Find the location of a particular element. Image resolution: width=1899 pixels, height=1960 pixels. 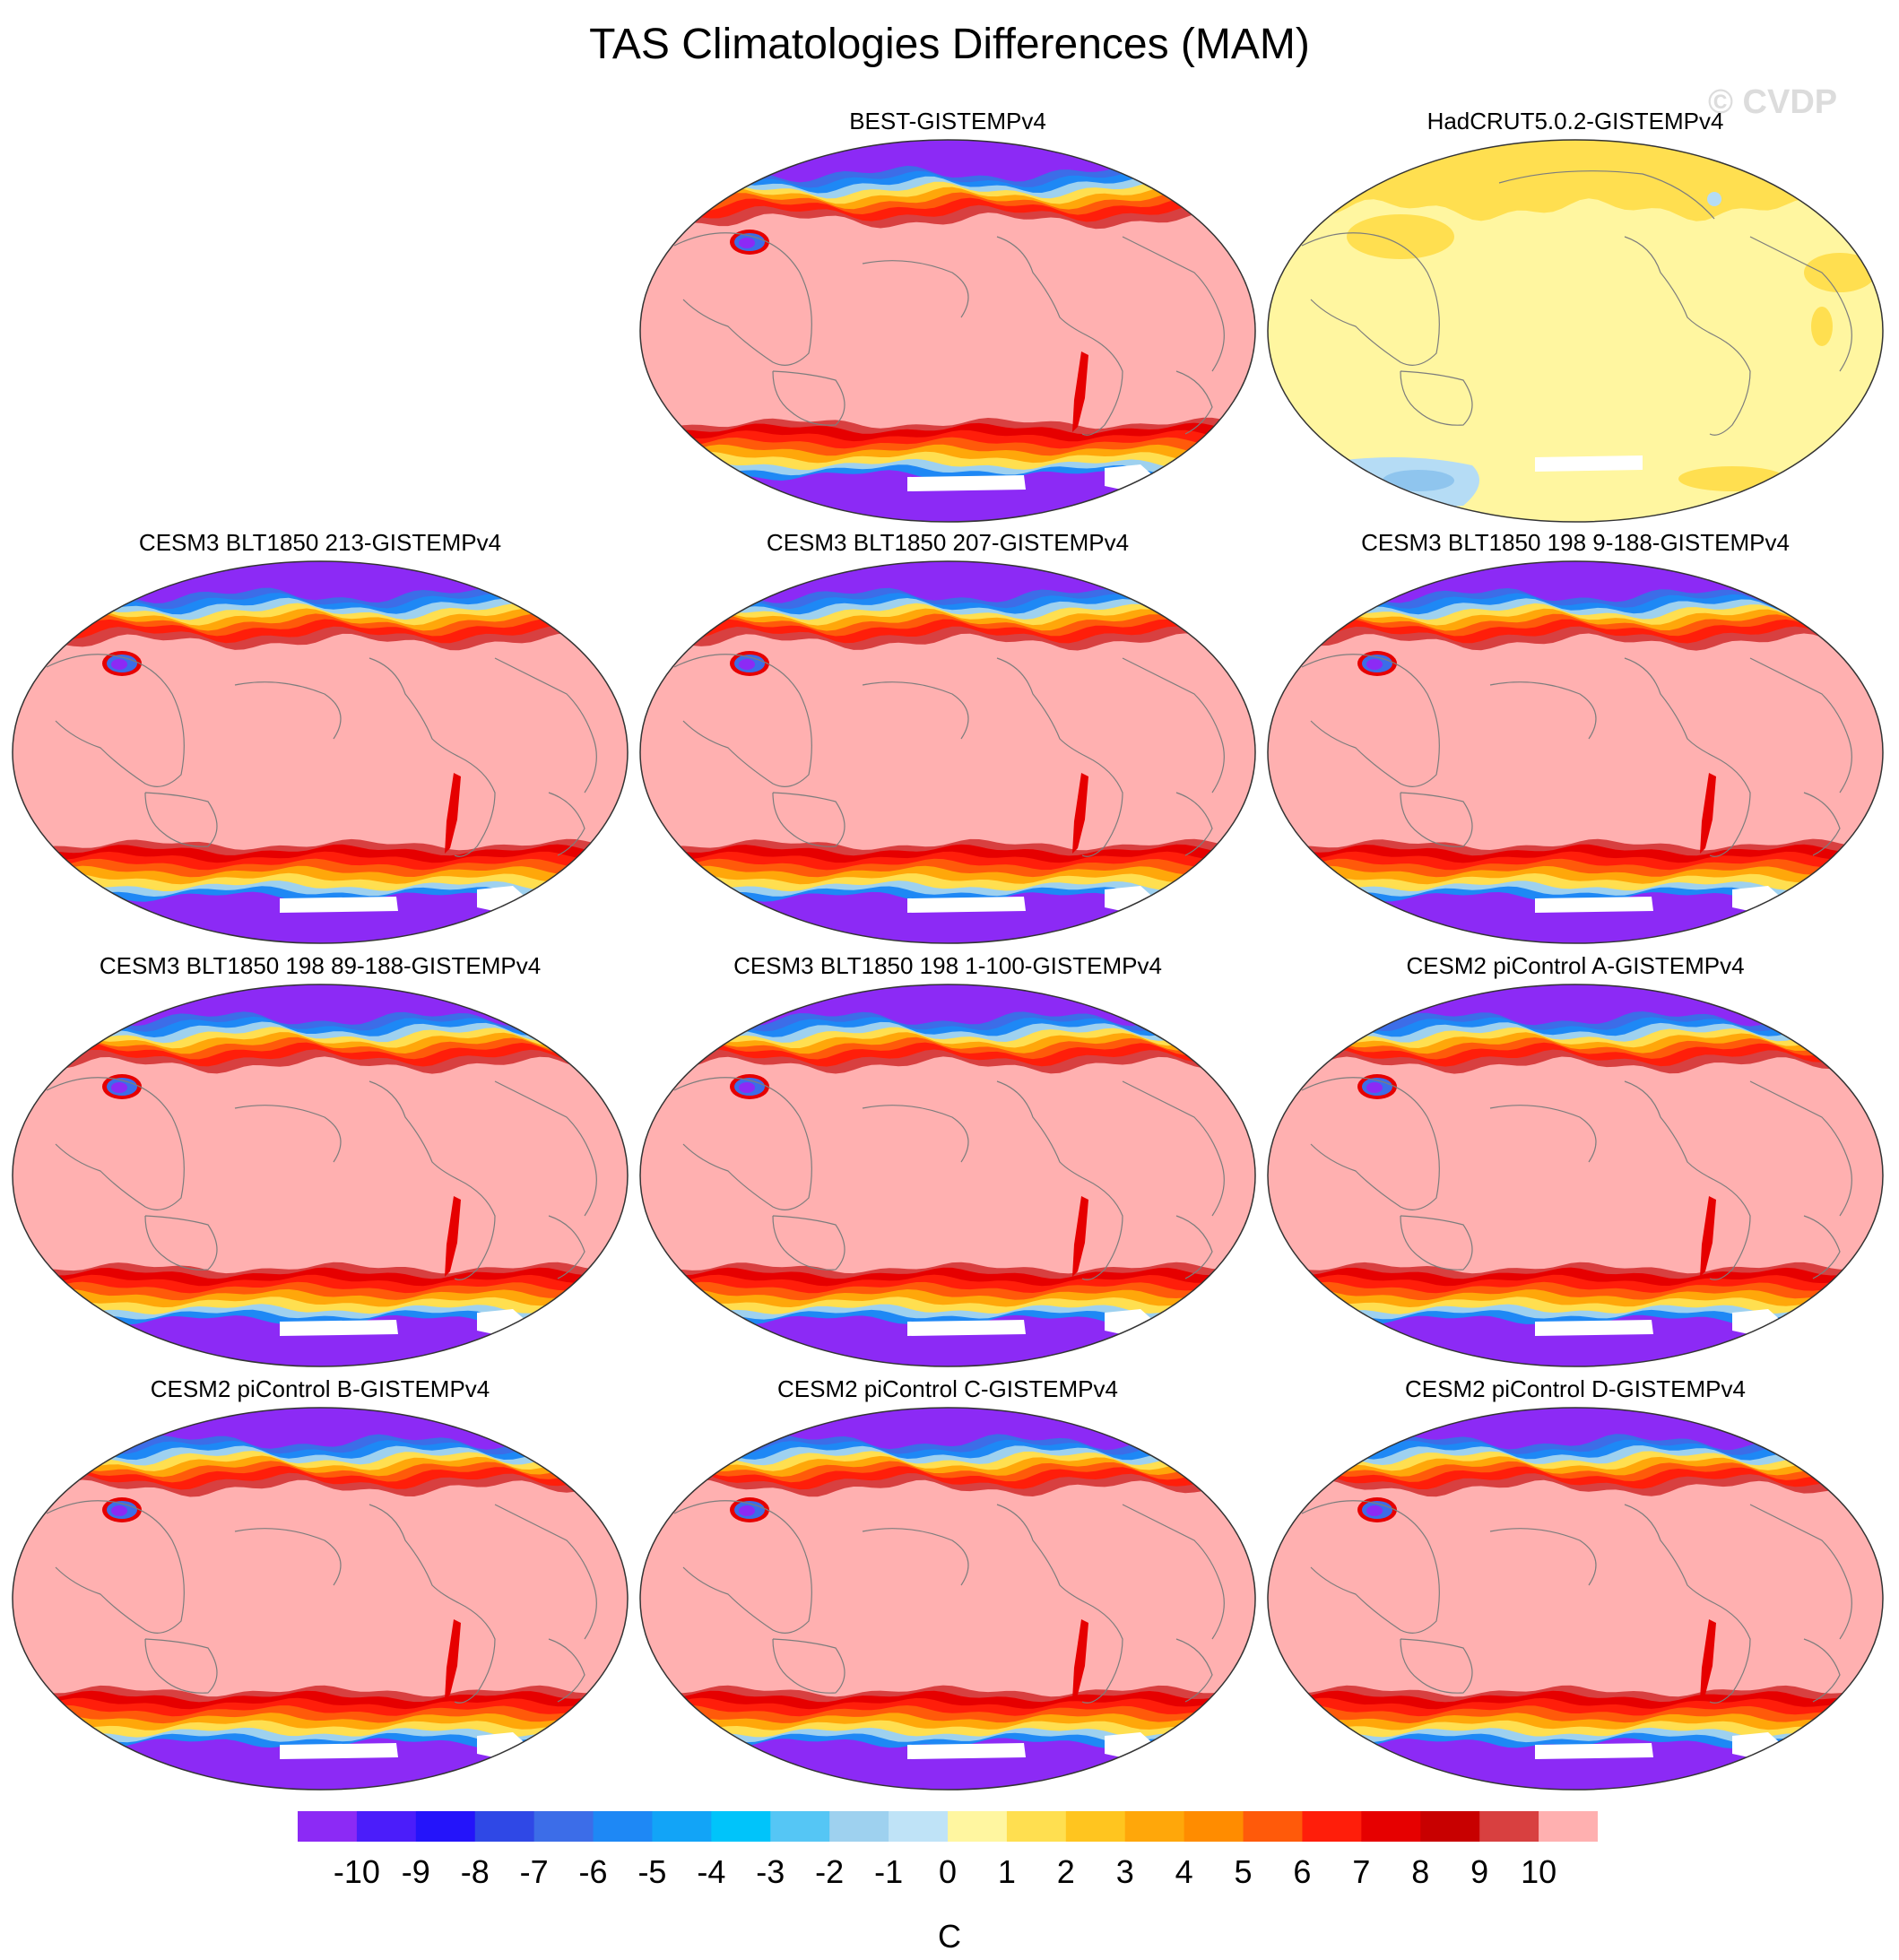

panel-title: CESM2 piControl C-GISTEMPv4 is located at coordinates (947, 1388).